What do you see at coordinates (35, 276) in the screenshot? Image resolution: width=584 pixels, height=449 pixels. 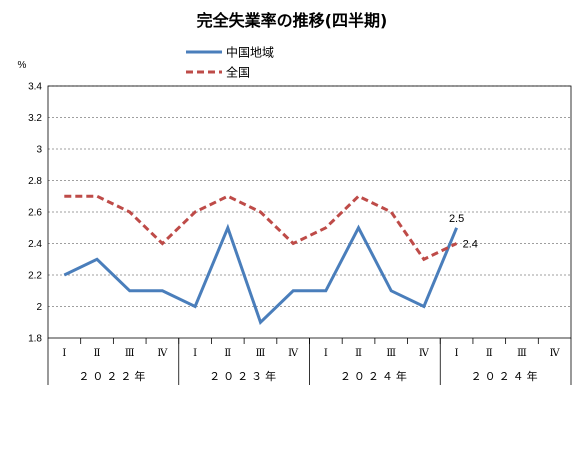 I see `y-tick-label: 2.2` at bounding box center [35, 276].